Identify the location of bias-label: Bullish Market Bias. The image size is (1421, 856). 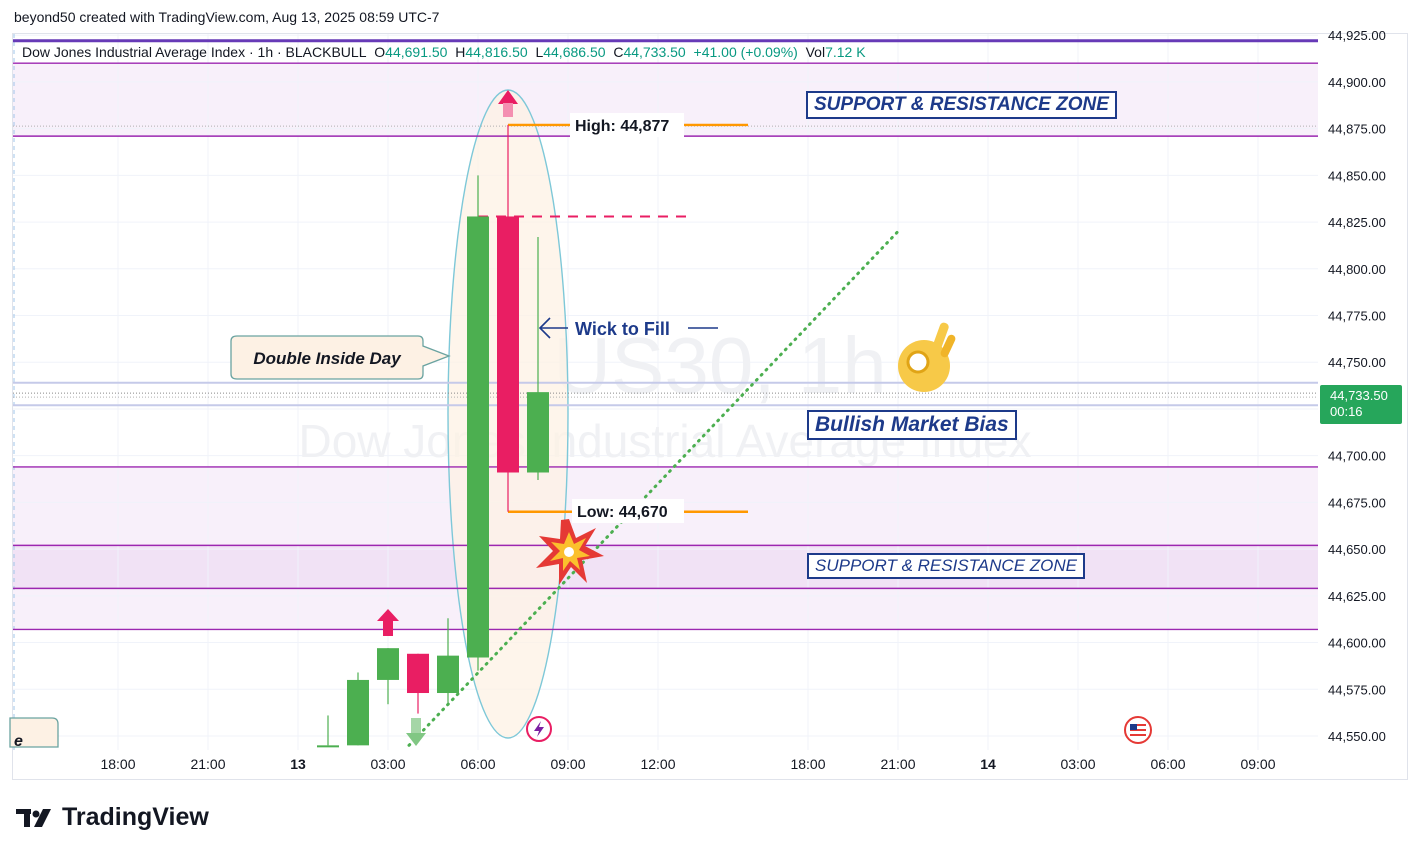
(912, 425).